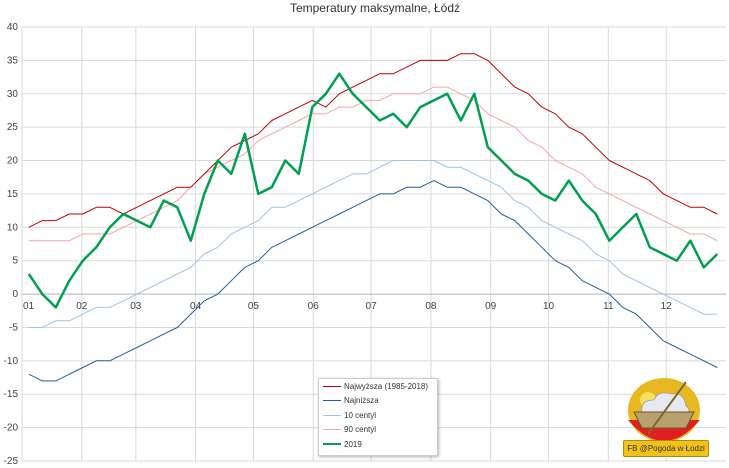 This screenshot has height=468, width=729. Describe the element at coordinates (15, 294) in the screenshot. I see `y-tick-label: 0` at that location.